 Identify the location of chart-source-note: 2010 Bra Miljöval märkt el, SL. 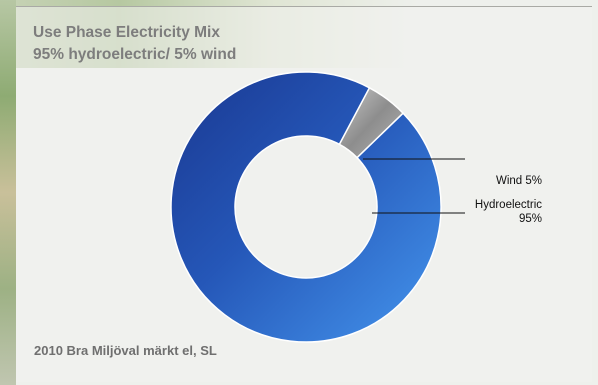
(125, 350).